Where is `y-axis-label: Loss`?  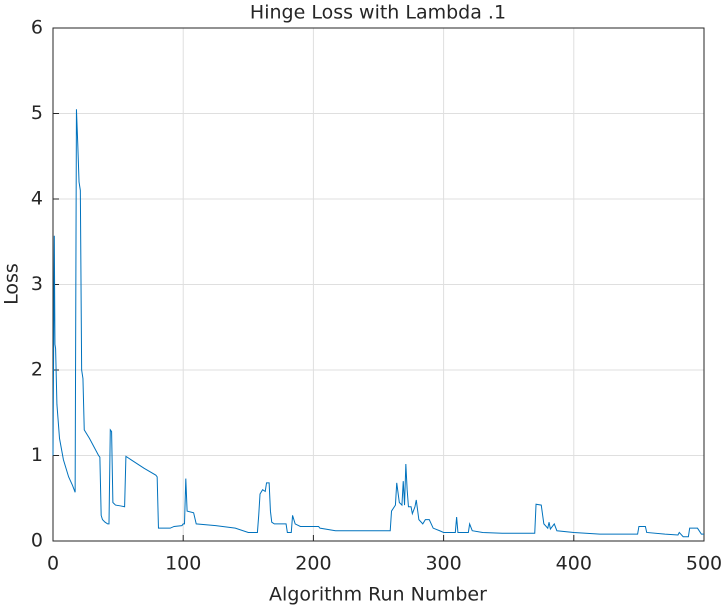 y-axis-label: Loss is located at coordinates (12, 284).